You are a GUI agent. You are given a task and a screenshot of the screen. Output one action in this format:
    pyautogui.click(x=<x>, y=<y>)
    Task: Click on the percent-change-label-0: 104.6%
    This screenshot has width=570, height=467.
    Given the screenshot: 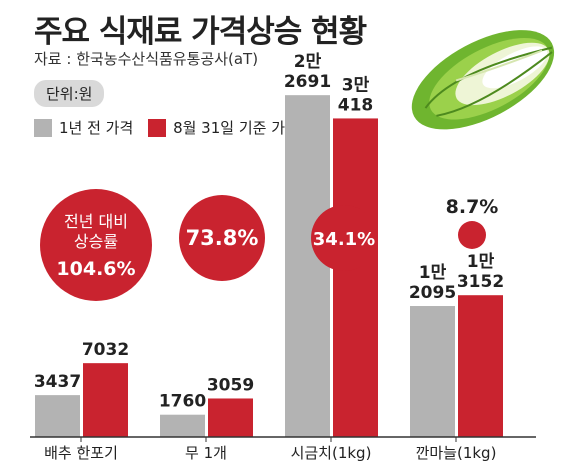 What is the action you would take?
    pyautogui.click(x=95, y=269)
    